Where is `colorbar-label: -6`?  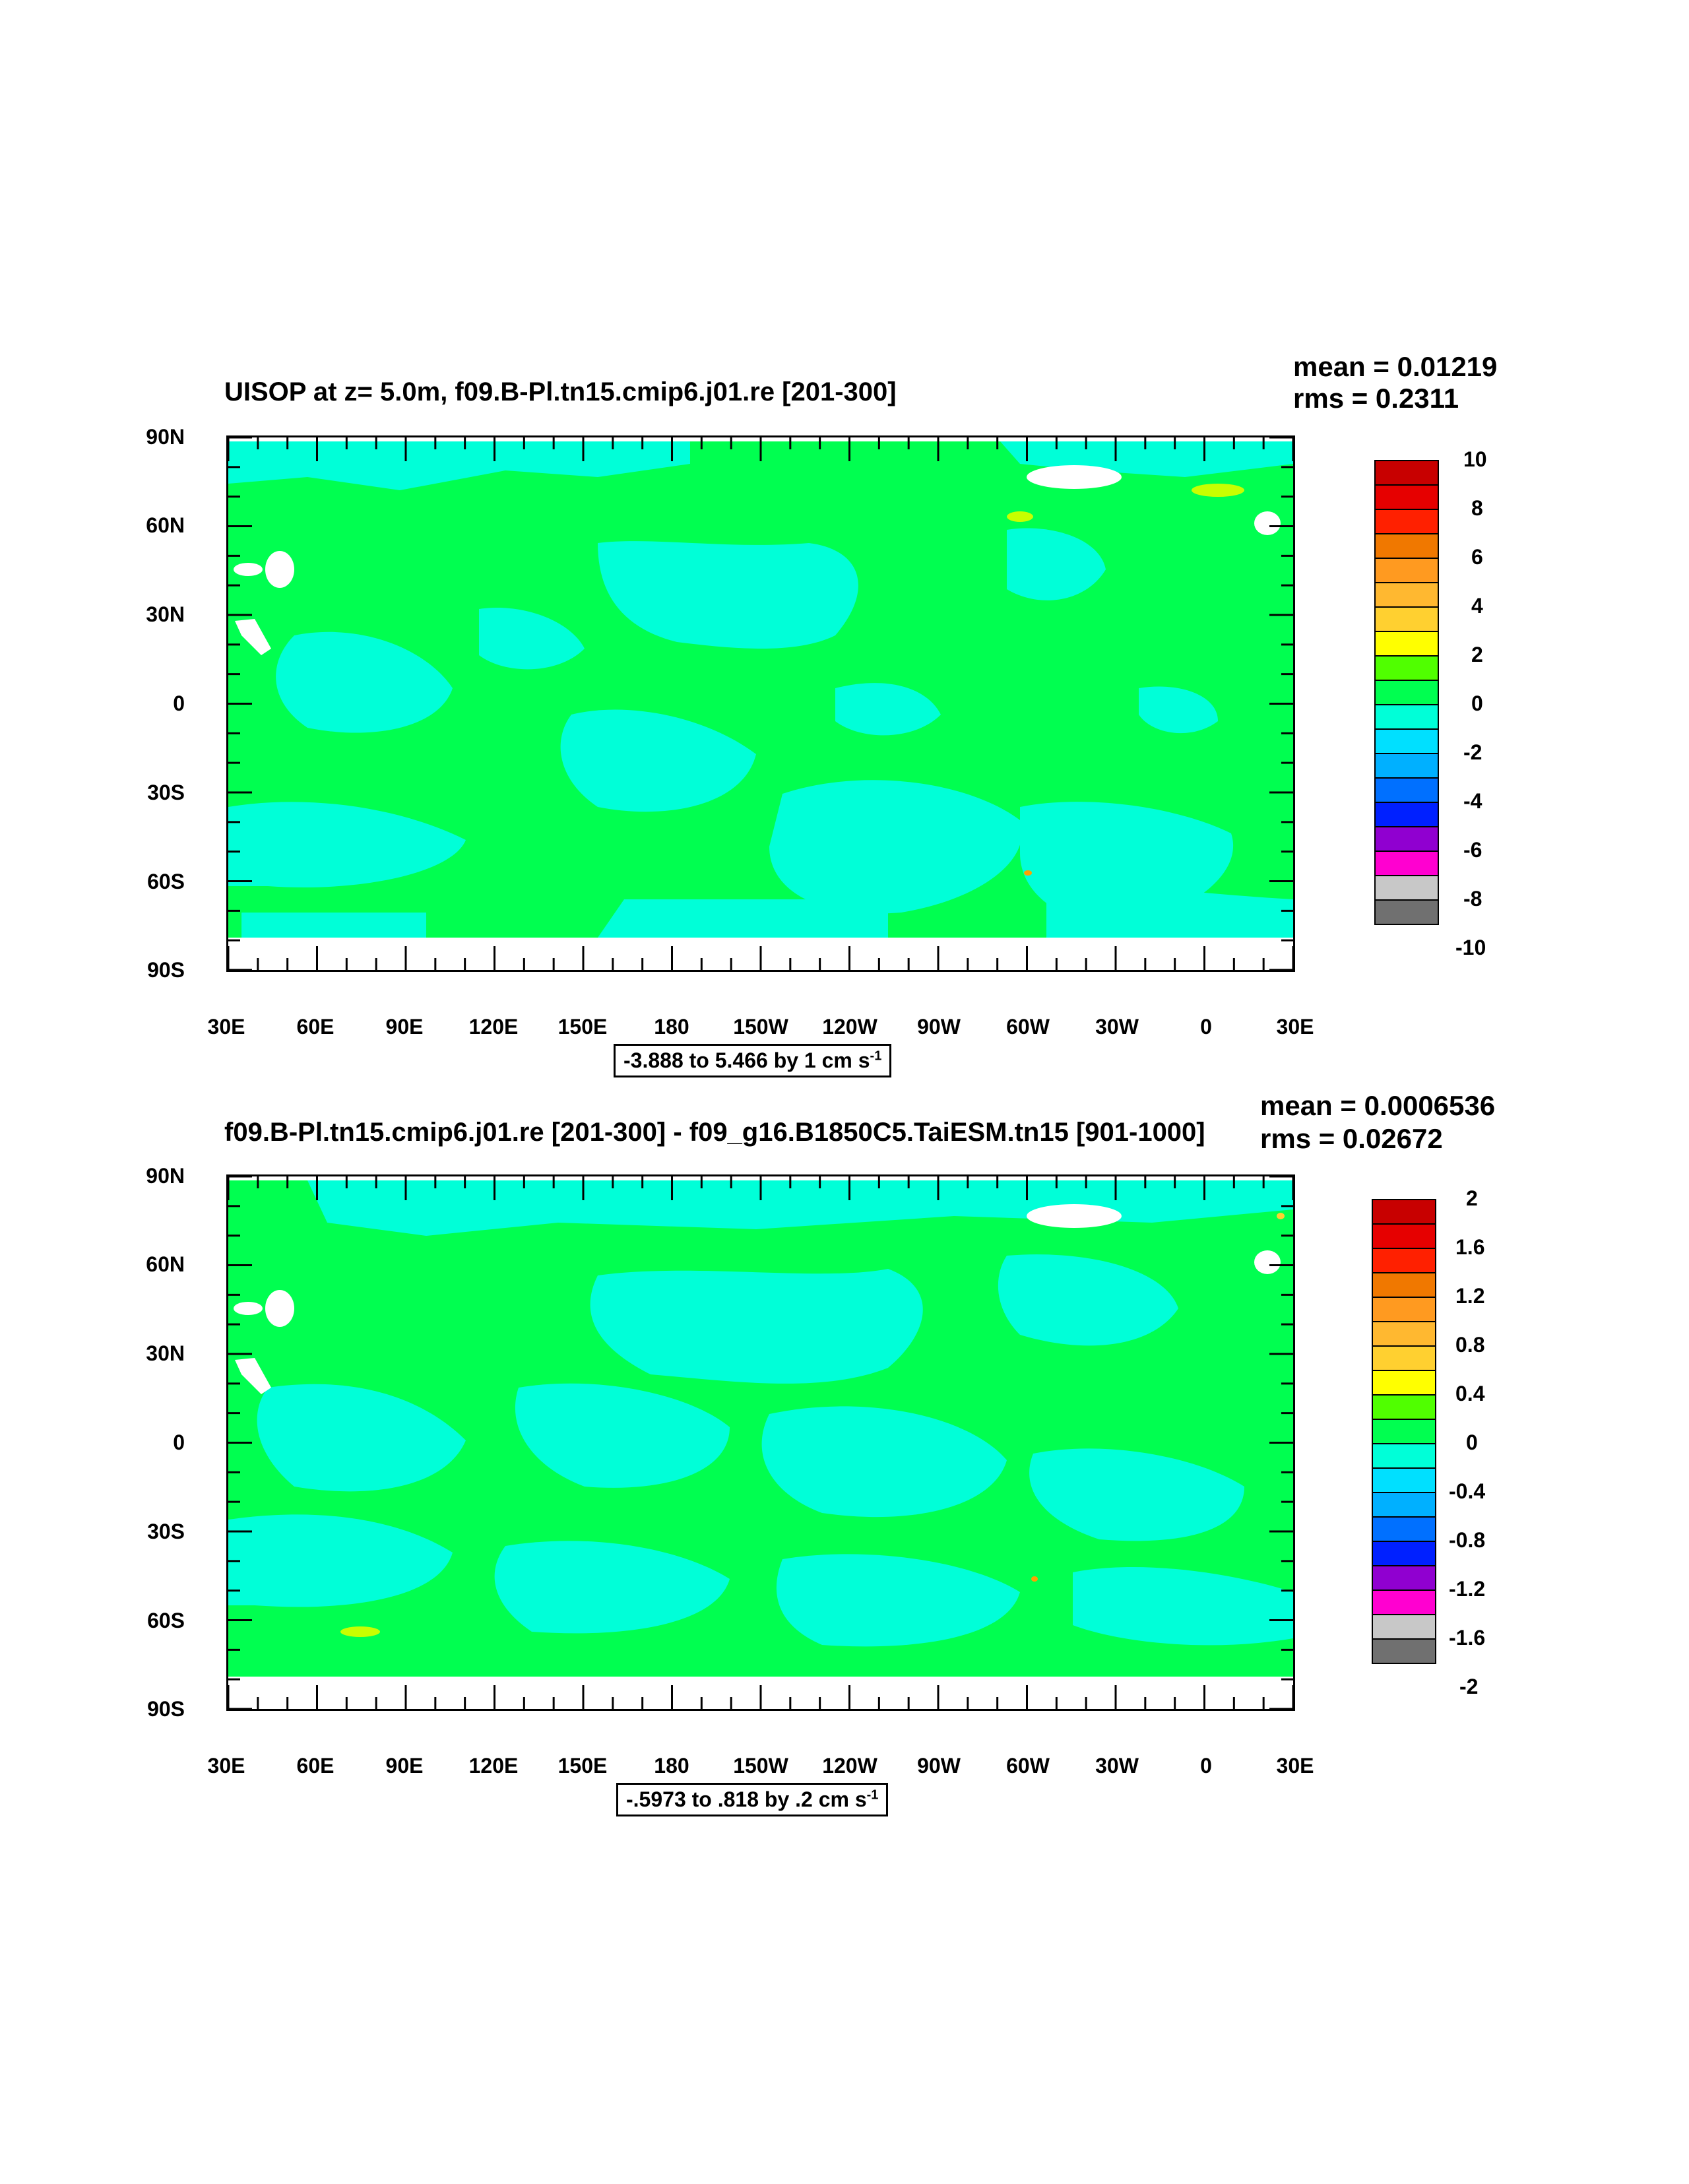
colorbar-label: -6 is located at coordinates (1472, 850).